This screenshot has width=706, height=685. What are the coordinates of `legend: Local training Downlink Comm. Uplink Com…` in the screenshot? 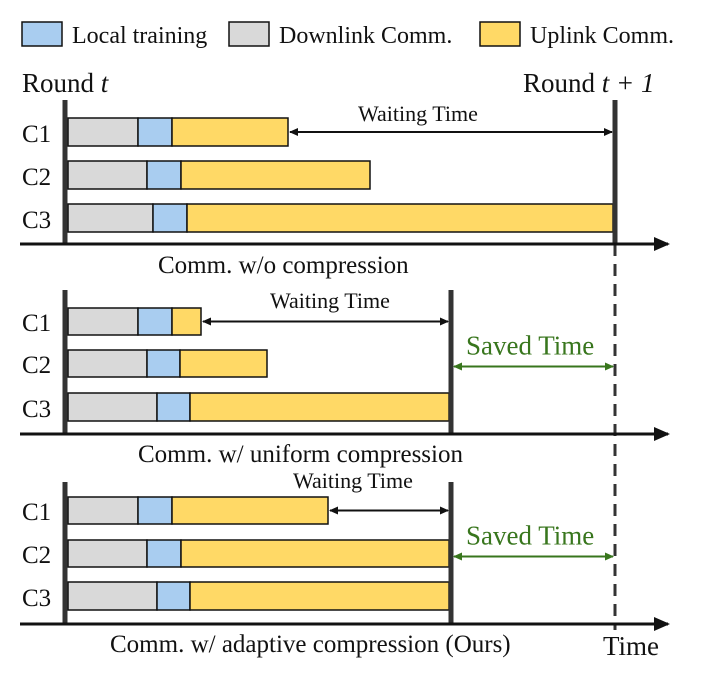 It's located at (347, 35).